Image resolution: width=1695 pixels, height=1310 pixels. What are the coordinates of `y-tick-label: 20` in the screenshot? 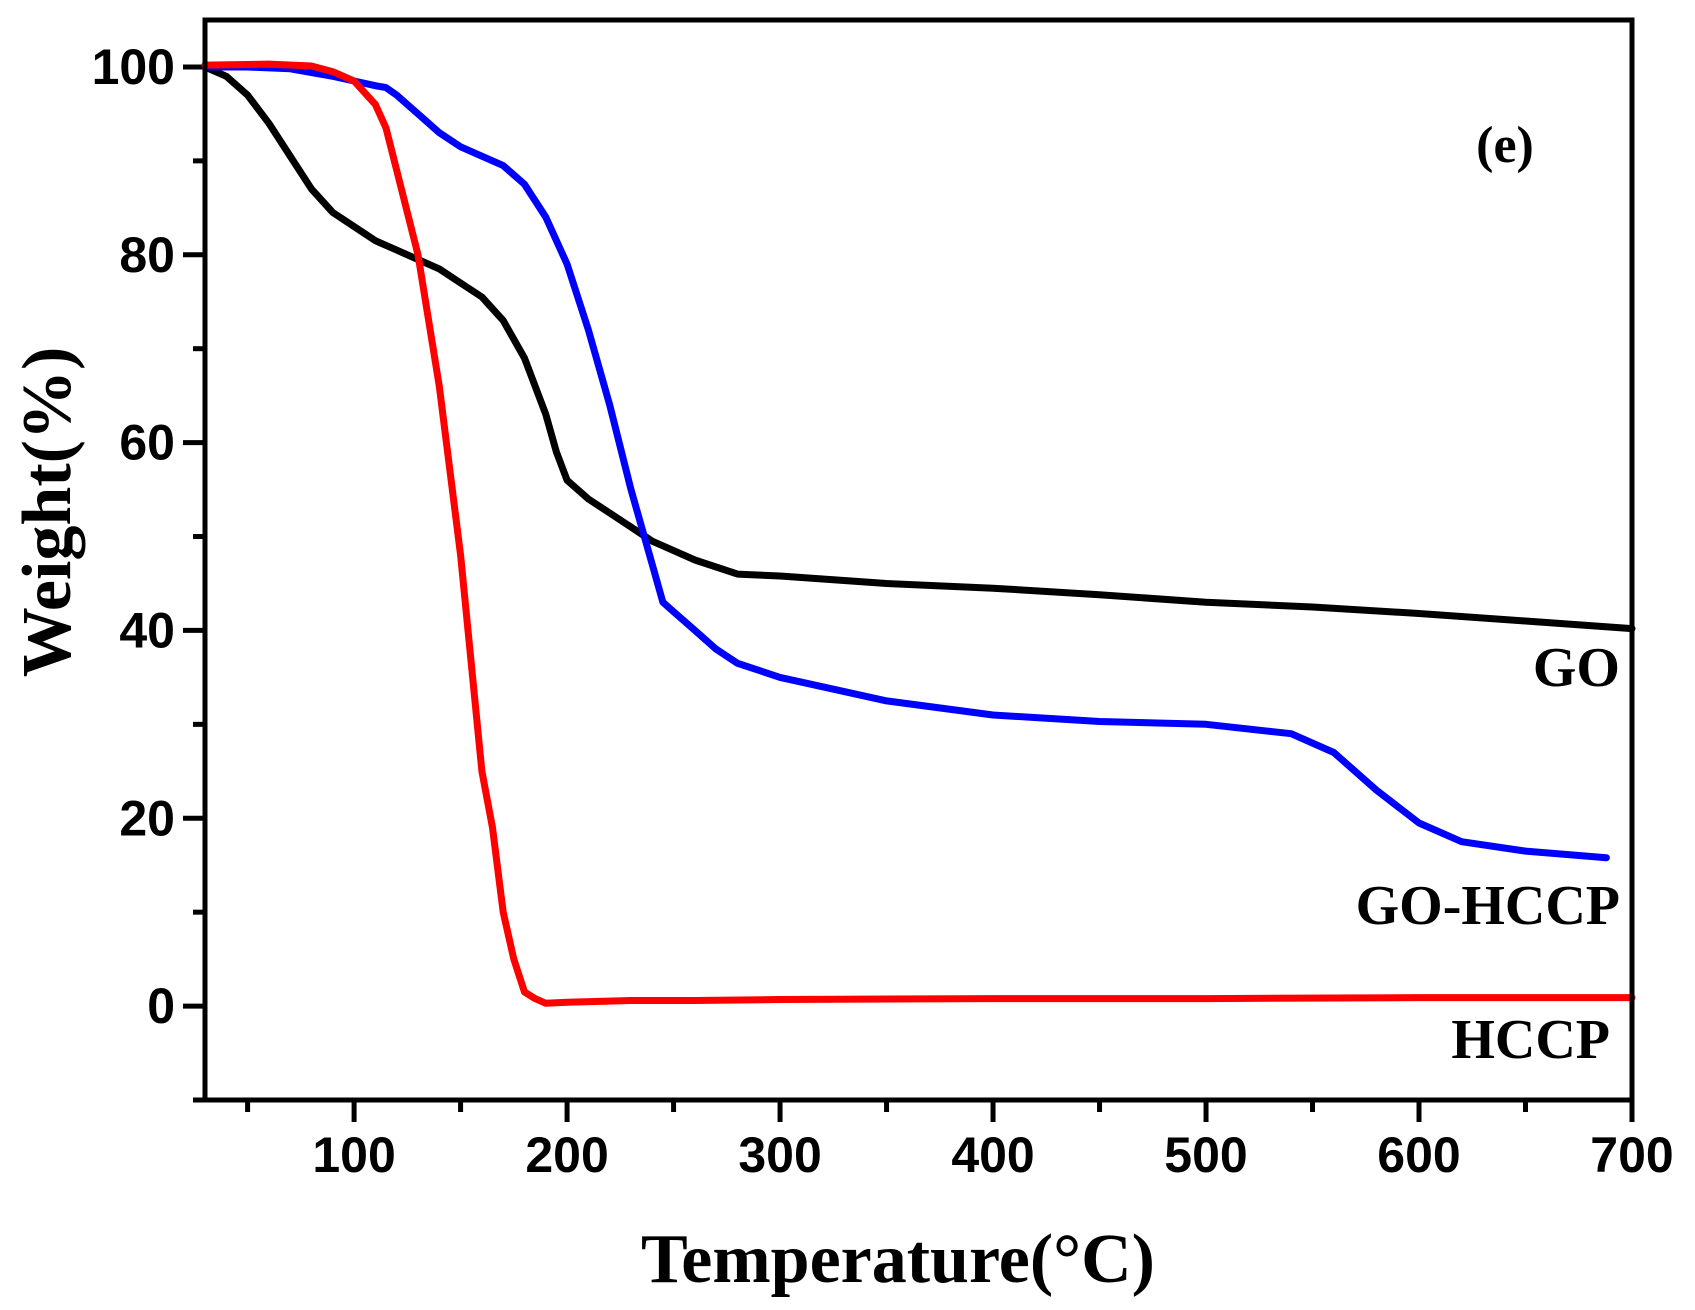 It's located at (147, 818).